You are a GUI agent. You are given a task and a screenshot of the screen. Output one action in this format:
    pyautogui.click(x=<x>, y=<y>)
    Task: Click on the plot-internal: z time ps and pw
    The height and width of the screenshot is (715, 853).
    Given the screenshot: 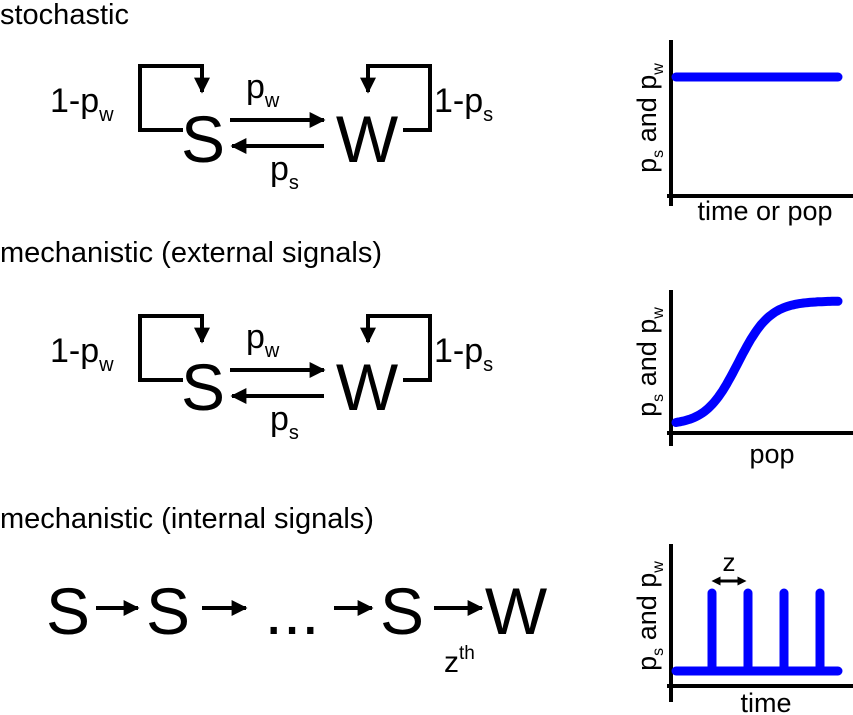 What is the action you would take?
    pyautogui.click(x=742, y=629)
    